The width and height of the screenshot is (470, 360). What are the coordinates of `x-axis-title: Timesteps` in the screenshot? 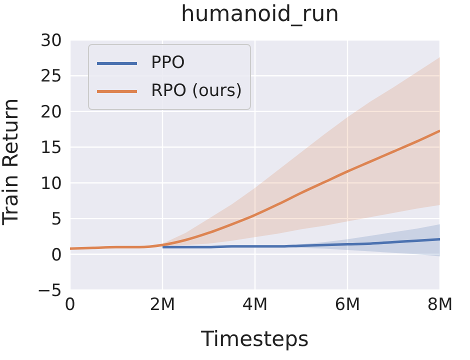 It's located at (254, 339).